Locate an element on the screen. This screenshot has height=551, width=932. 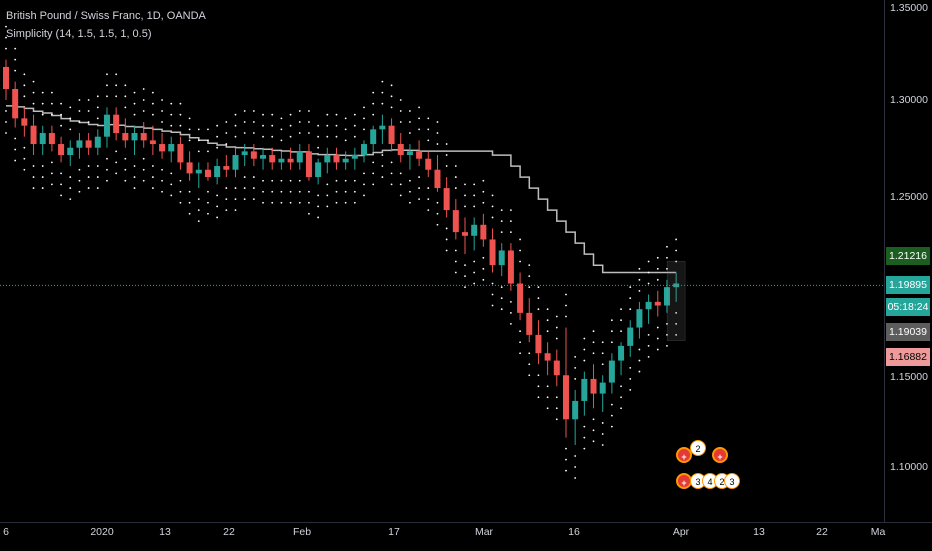
event-count-badge: 3 is located at coordinates (732, 481).